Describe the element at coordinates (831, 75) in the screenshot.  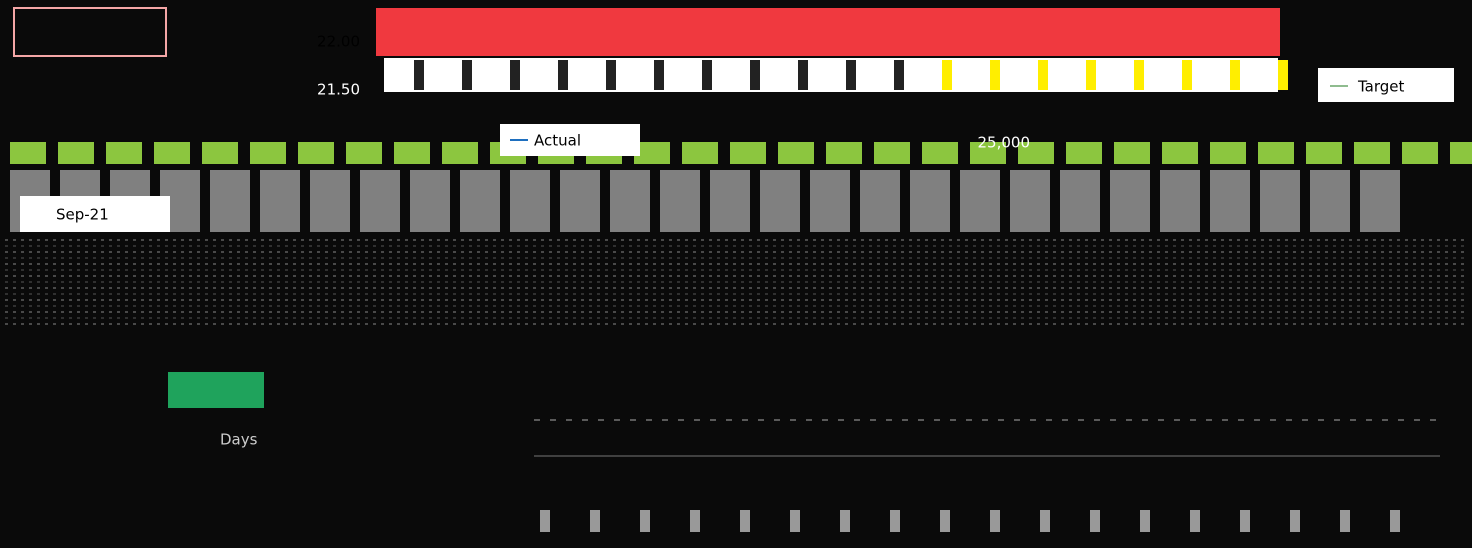
I see `white-band` at that location.